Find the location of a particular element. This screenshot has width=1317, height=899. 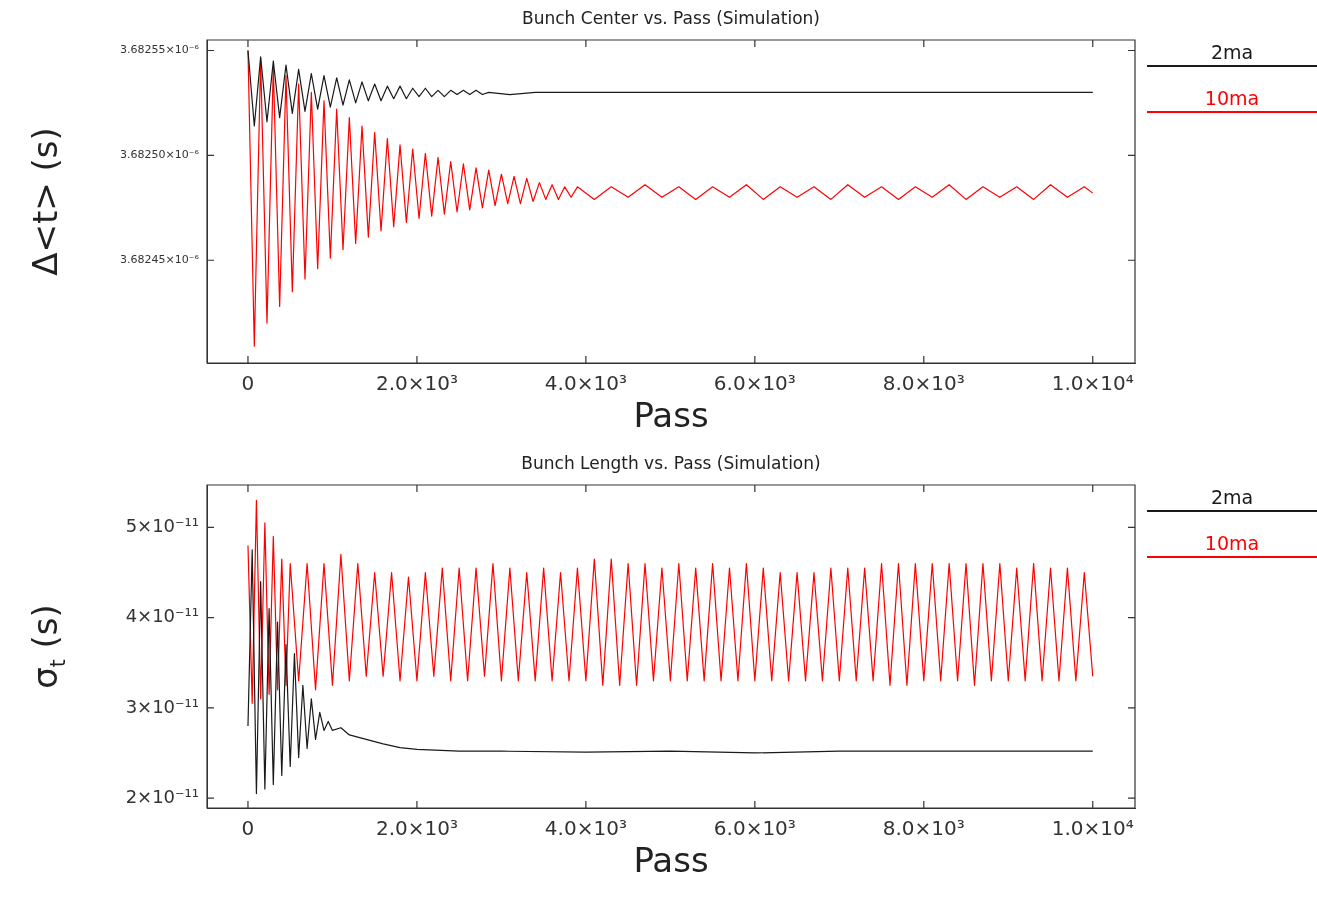

chart-title: Bunch Length vs. Pass (Simulation) is located at coordinates (671, 463).